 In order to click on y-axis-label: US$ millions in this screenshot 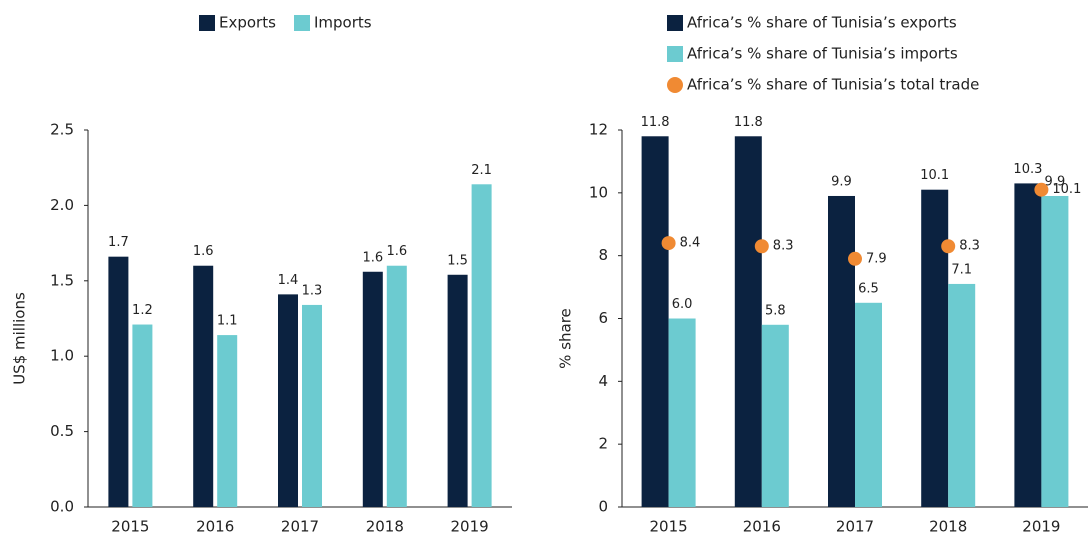, I will do `click(20, 338)`.